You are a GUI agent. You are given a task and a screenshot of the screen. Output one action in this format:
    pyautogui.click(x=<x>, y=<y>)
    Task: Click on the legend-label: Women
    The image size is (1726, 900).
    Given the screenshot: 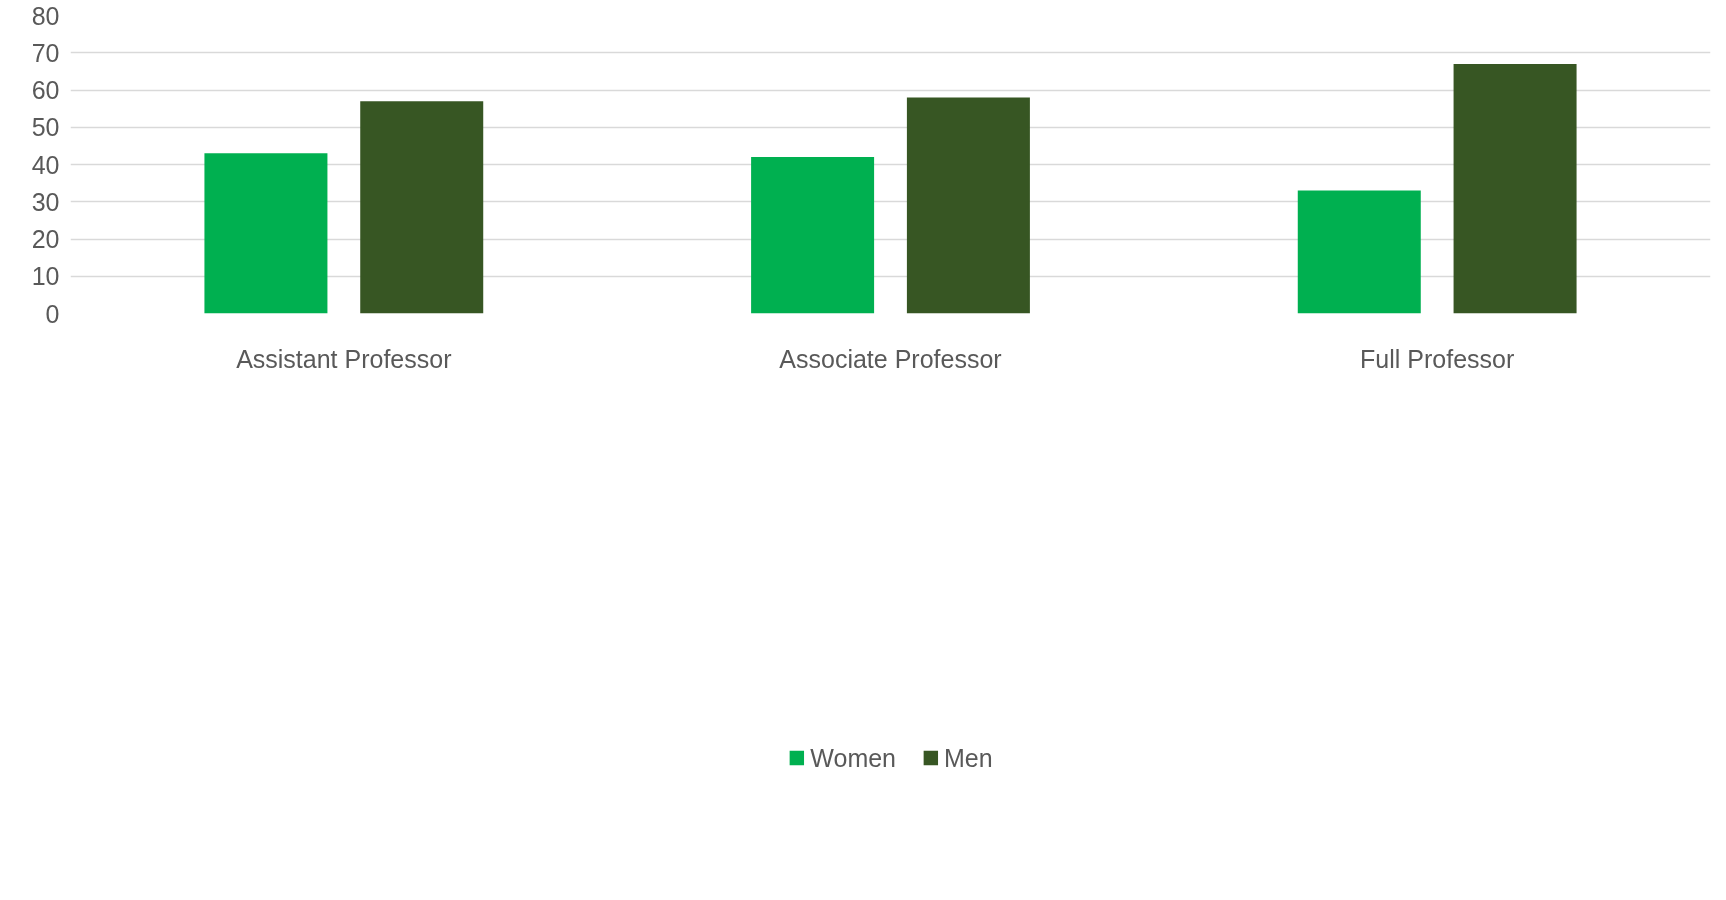 What is the action you would take?
    pyautogui.click(x=853, y=758)
    